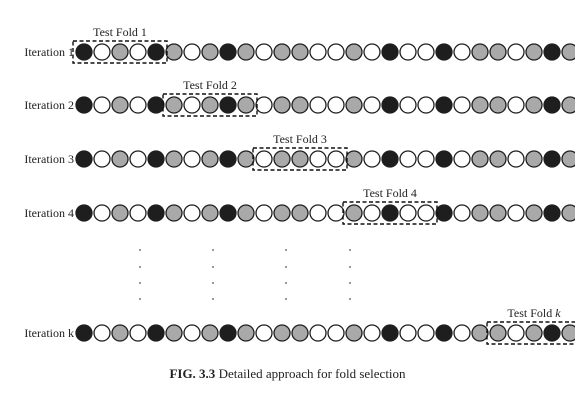  Describe the element at coordinates (49, 52) in the screenshot. I see `iteration-label: Iteration 1` at that location.